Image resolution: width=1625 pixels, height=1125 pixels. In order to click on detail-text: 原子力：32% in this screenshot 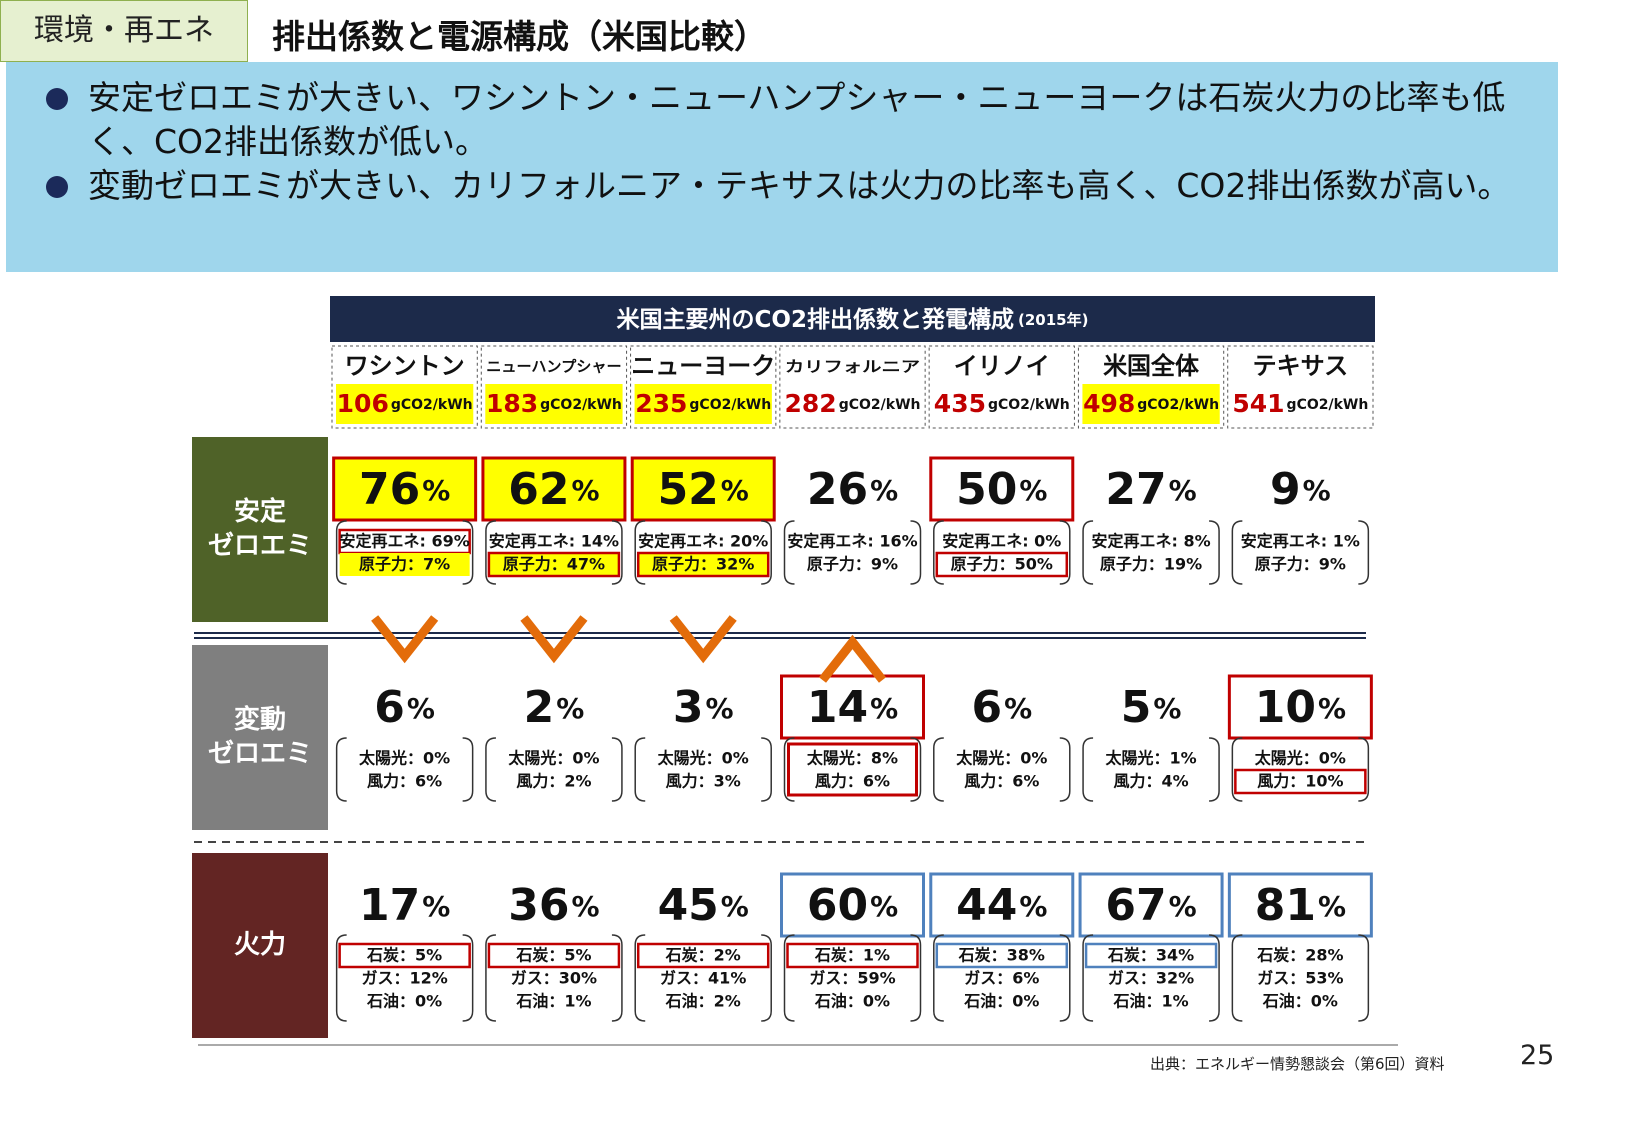, I will do `click(703, 564)`.